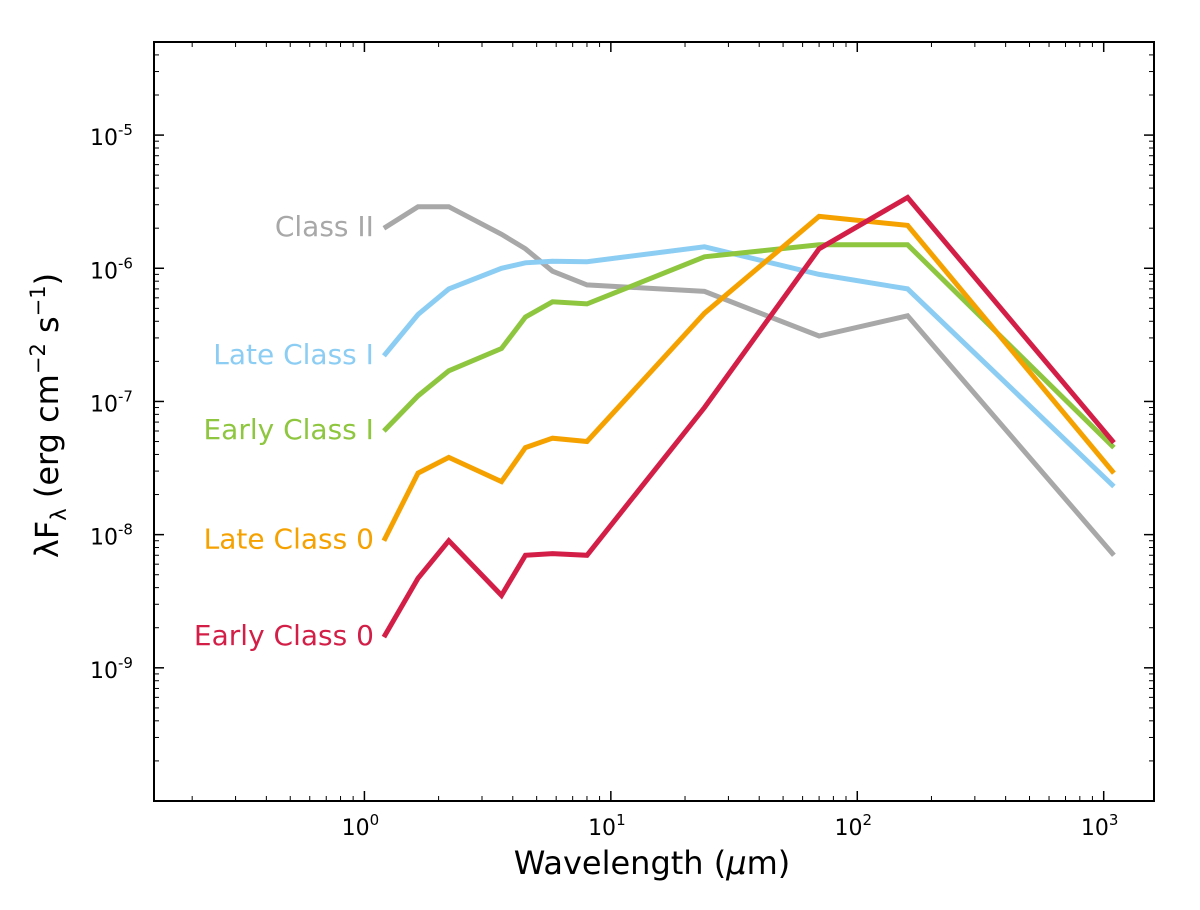 This screenshot has height=910, width=1200. I want to click on x-axis-title-suffix: m), so click(769, 863).